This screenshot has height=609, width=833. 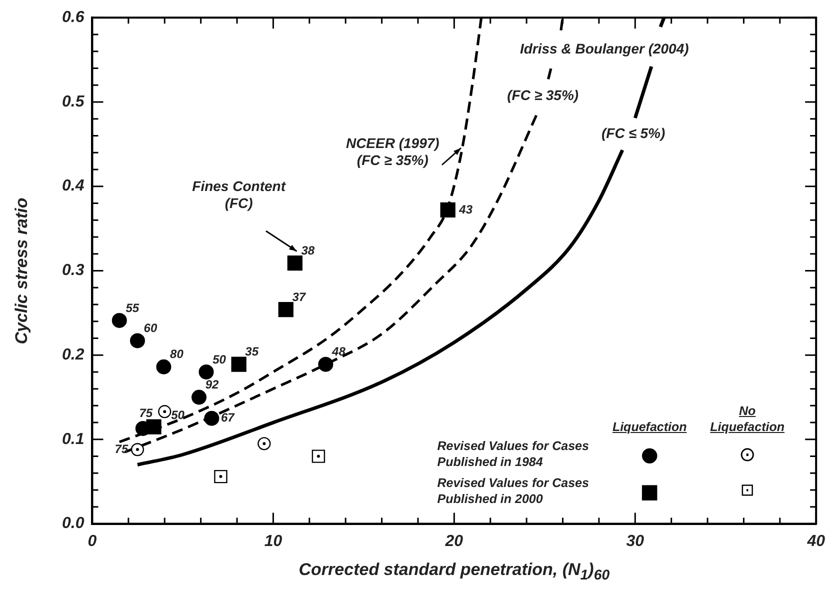 What do you see at coordinates (299, 297) in the screenshot?
I see `annotation: 37` at bounding box center [299, 297].